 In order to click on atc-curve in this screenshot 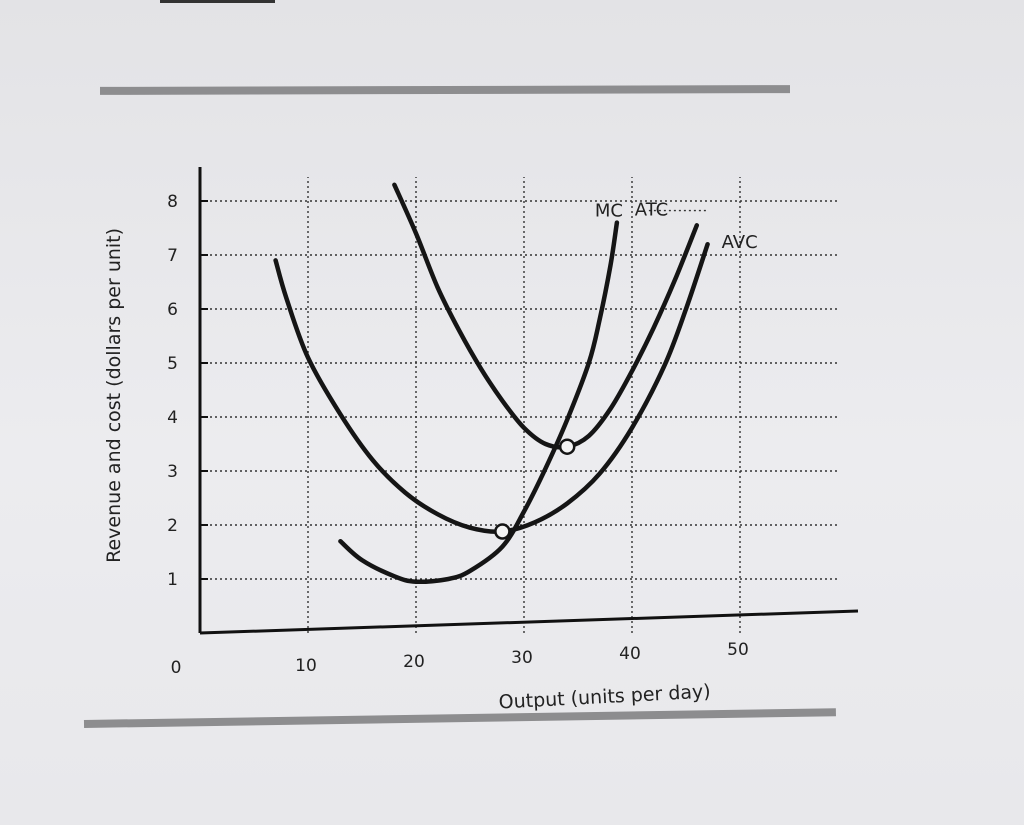, I will do `click(546, 316)`.